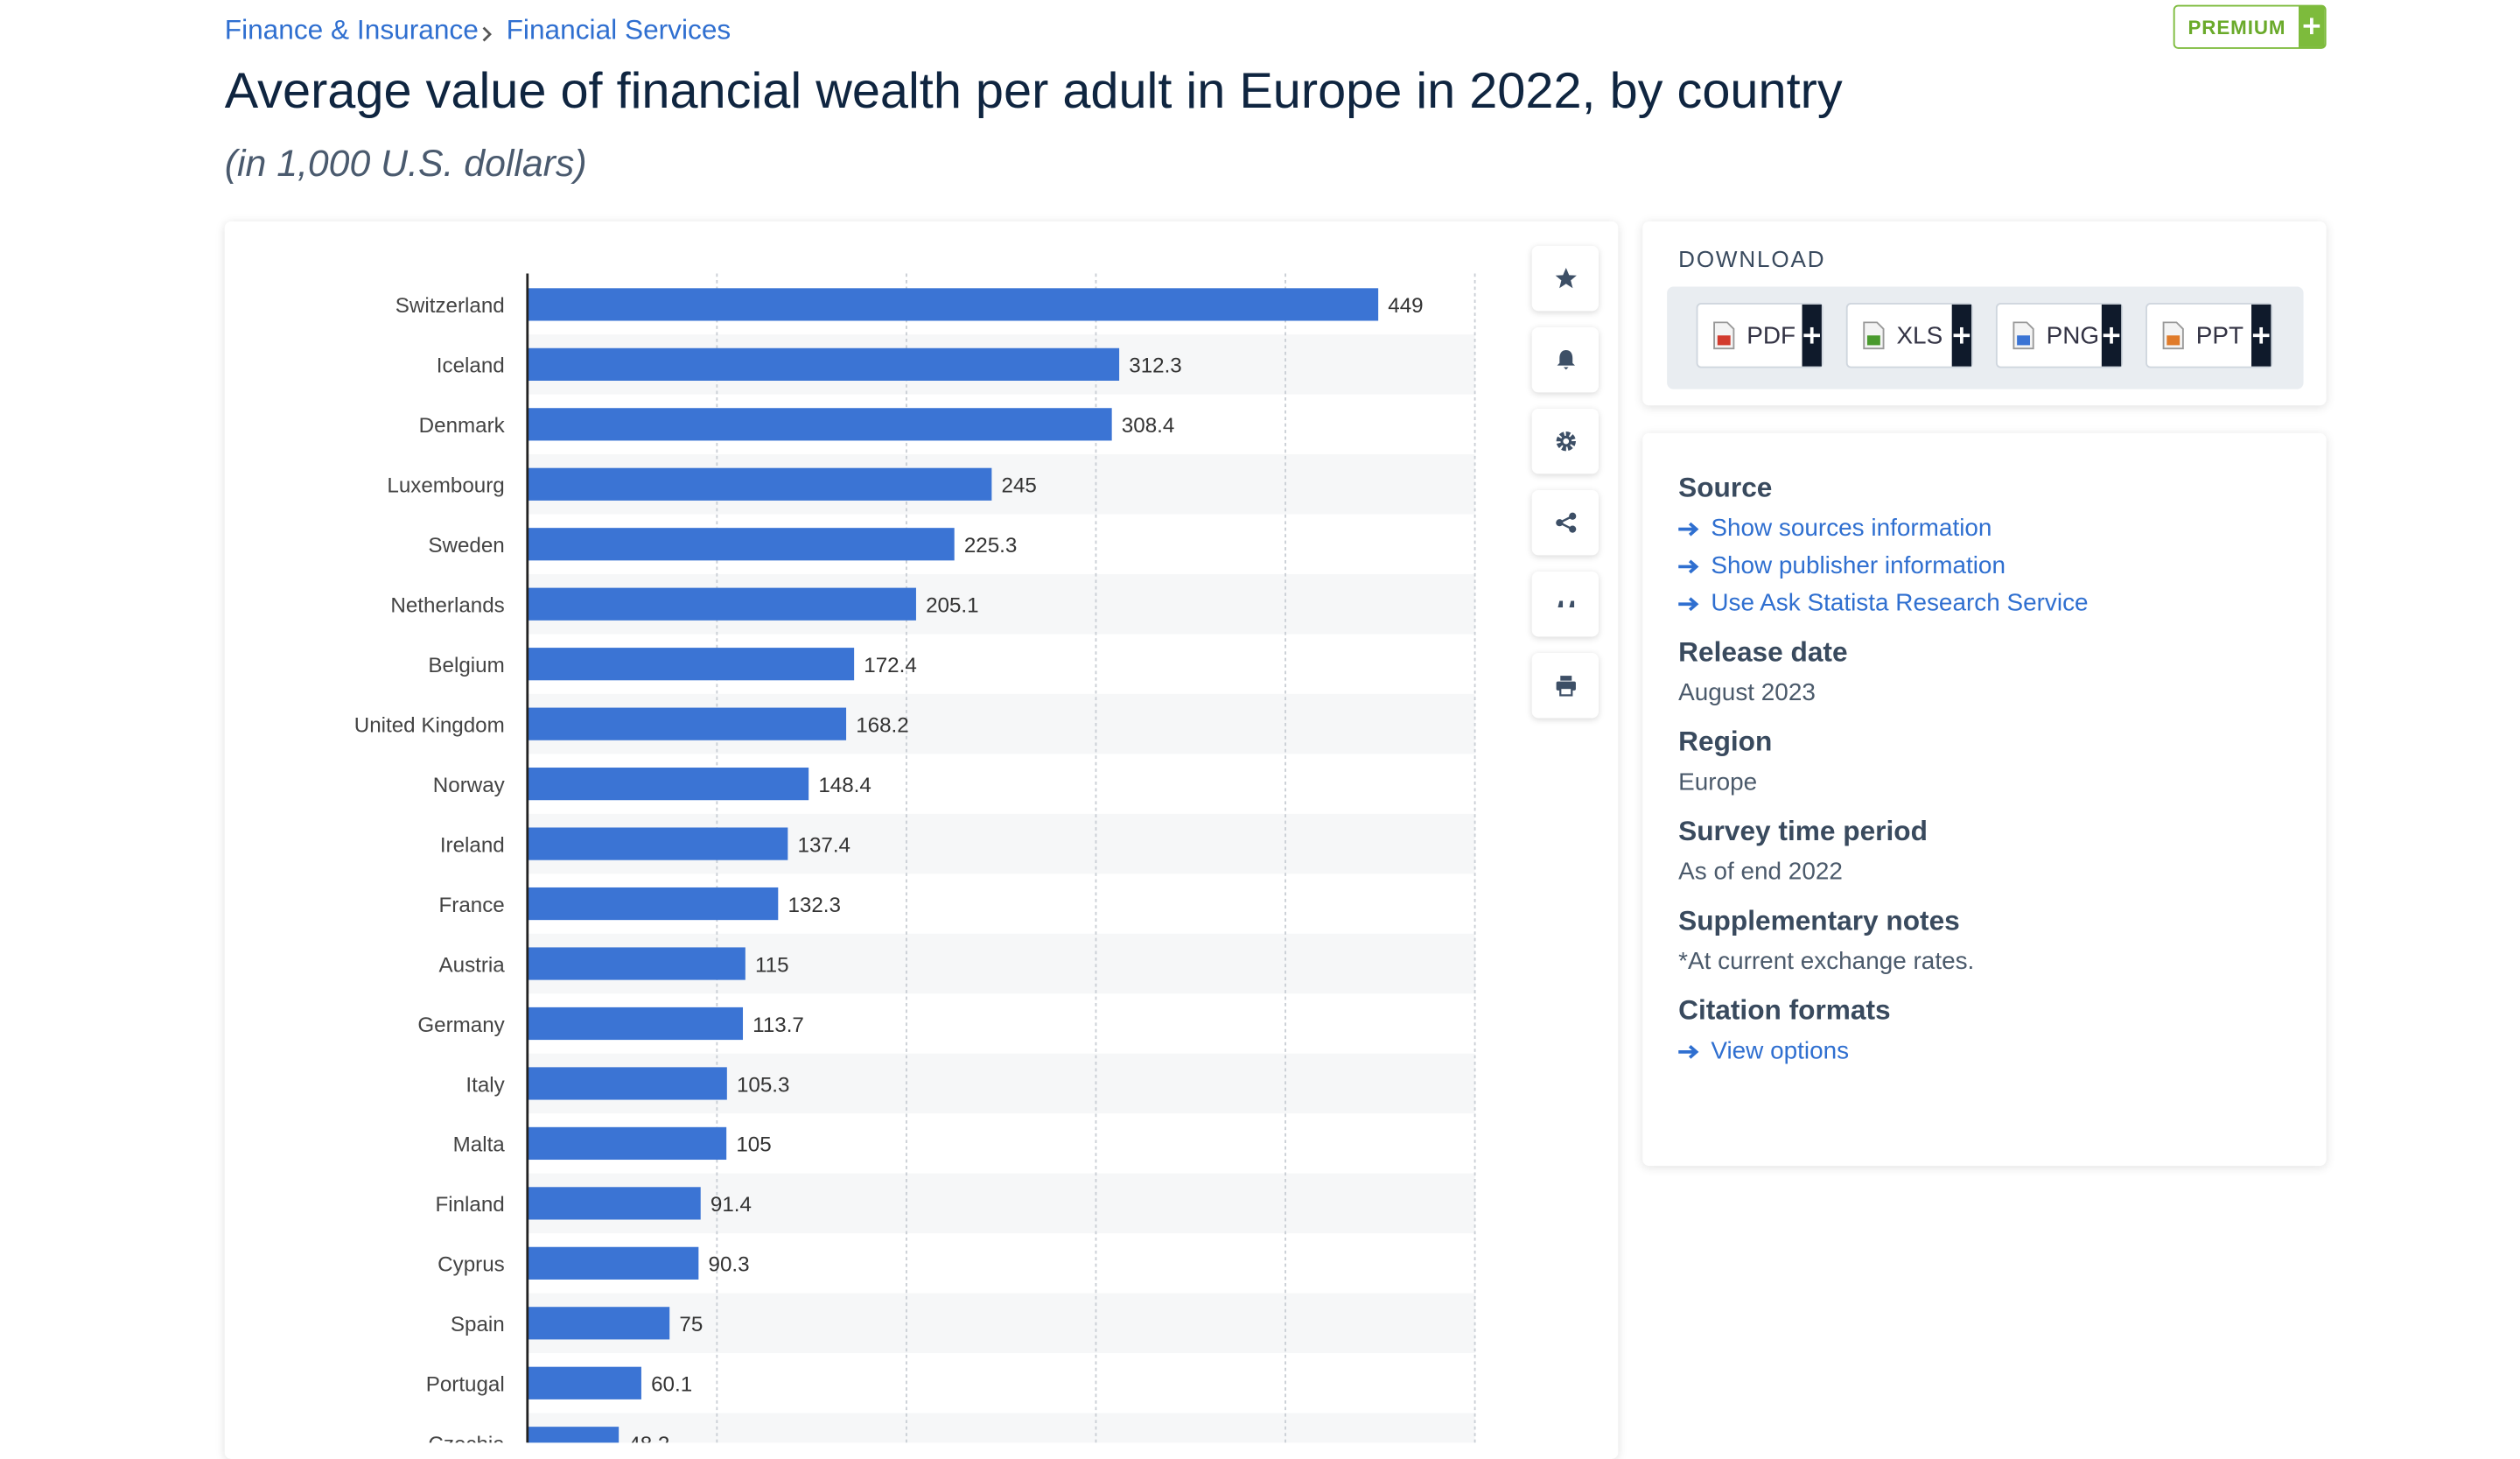 This screenshot has height=1459, width=2520. What do you see at coordinates (465, 1385) in the screenshot?
I see `y-tick-label: Portugal` at bounding box center [465, 1385].